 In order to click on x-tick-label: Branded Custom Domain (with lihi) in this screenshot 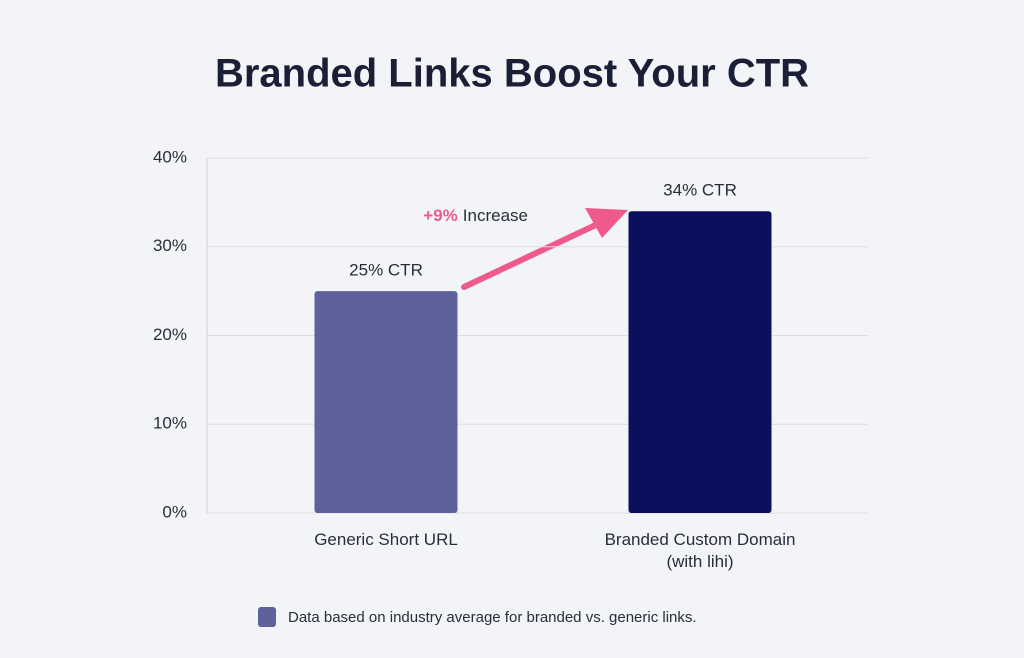, I will do `click(700, 550)`.